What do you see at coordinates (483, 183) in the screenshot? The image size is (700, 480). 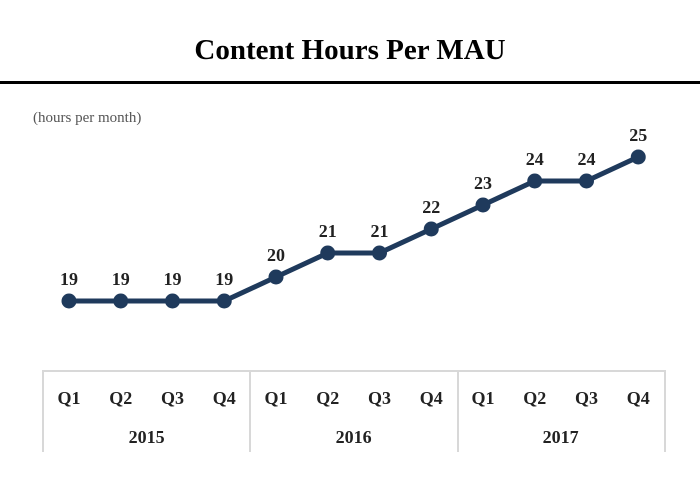 I see `data-label: 23` at bounding box center [483, 183].